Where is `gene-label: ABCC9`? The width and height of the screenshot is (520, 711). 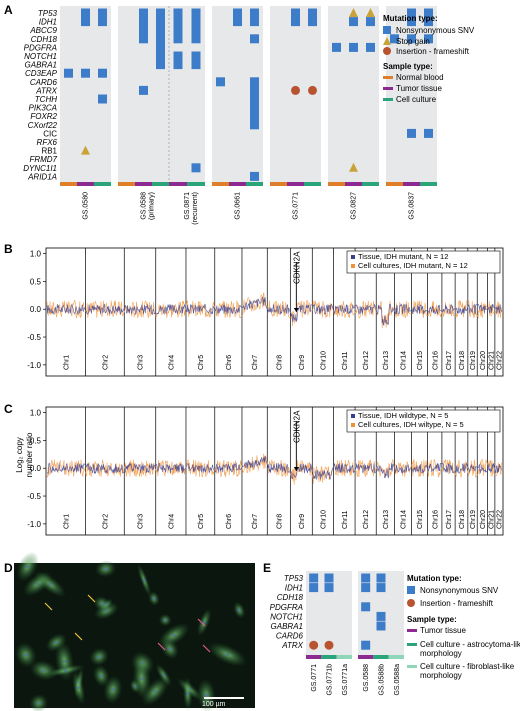 gene-label: ABCC9 is located at coordinates (43, 30).